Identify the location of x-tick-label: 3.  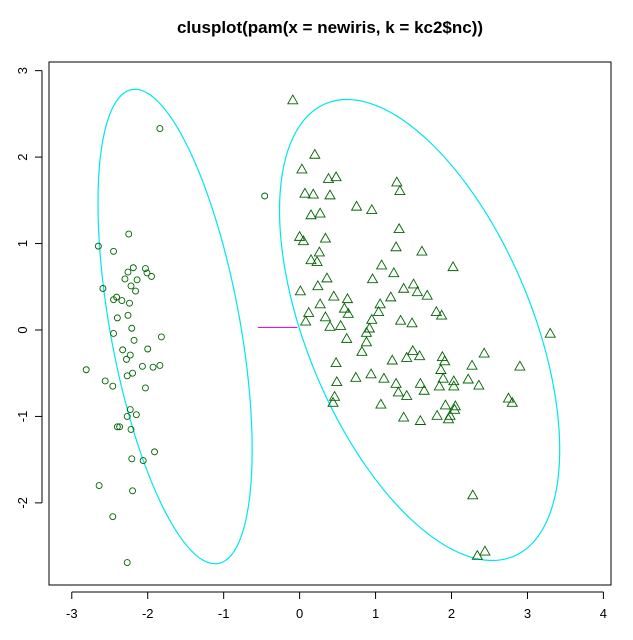
(527, 613).